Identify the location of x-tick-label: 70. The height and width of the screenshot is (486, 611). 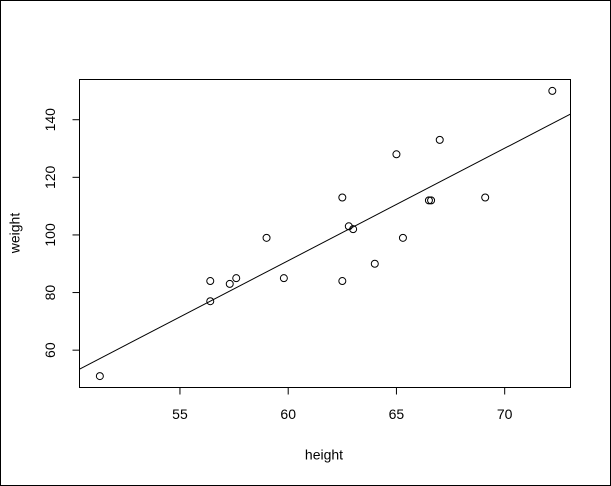
(505, 414).